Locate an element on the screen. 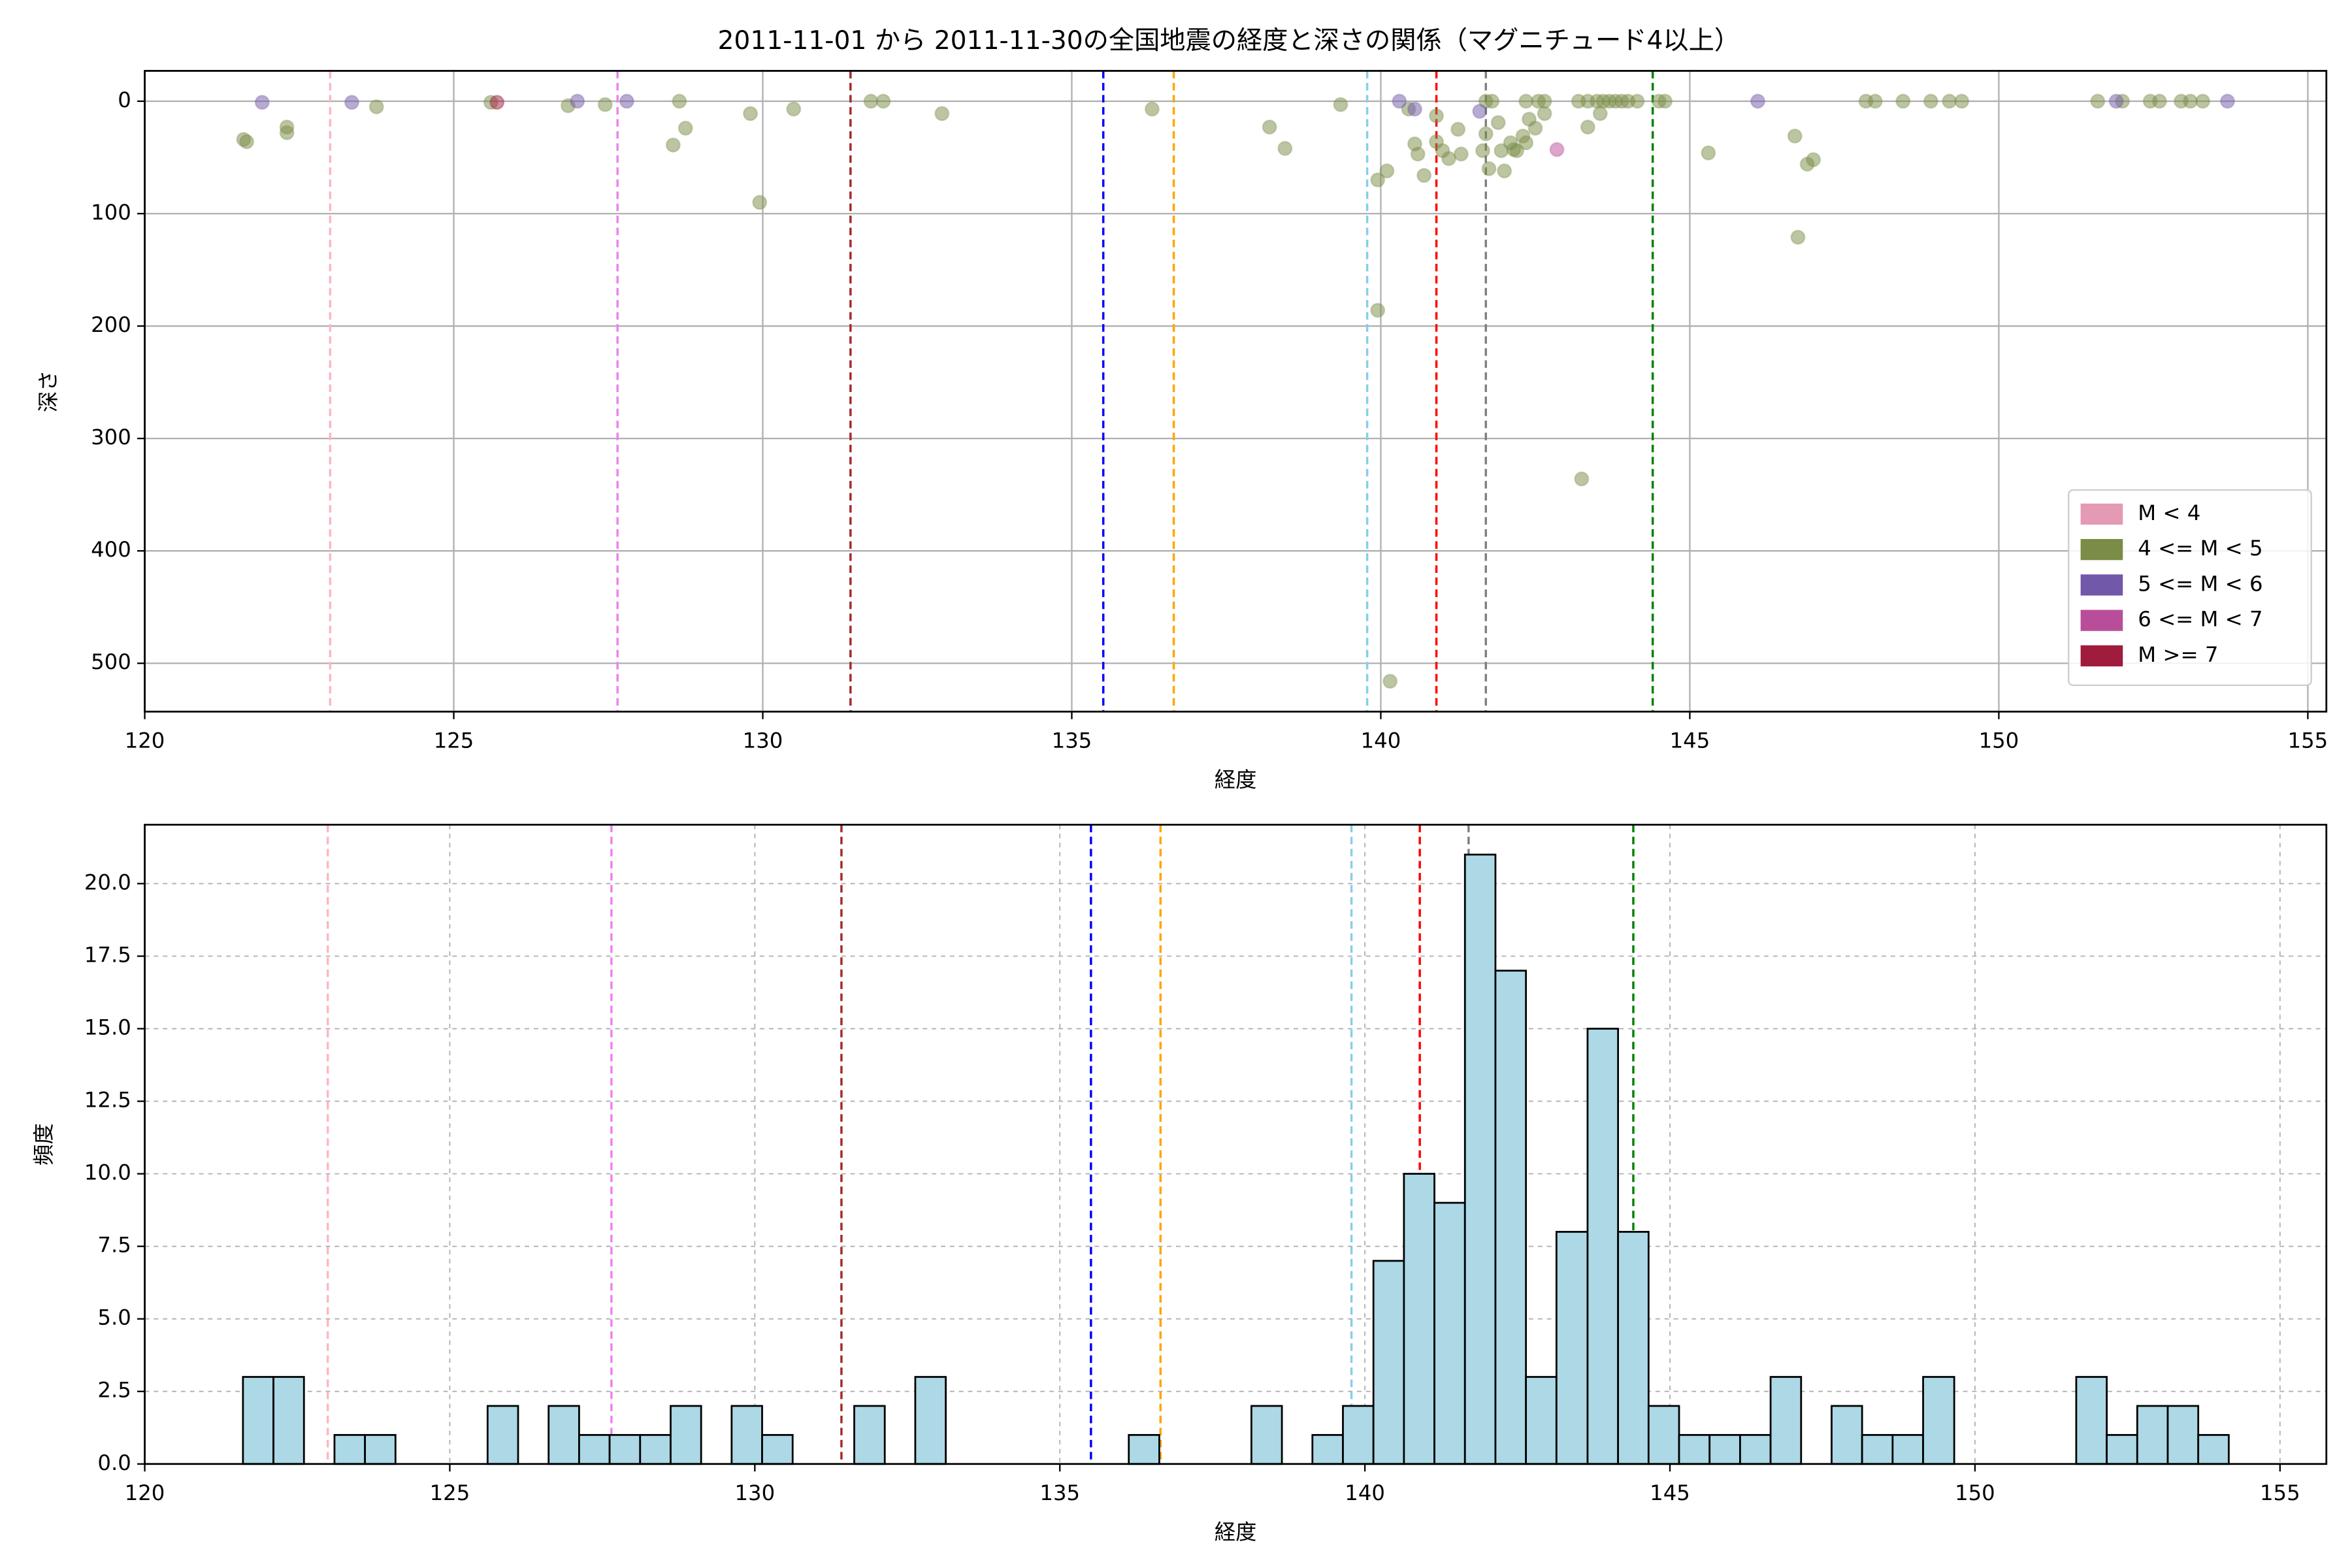 The image size is (2352, 1568). y-tick-label: 10.0 is located at coordinates (107, 1172).